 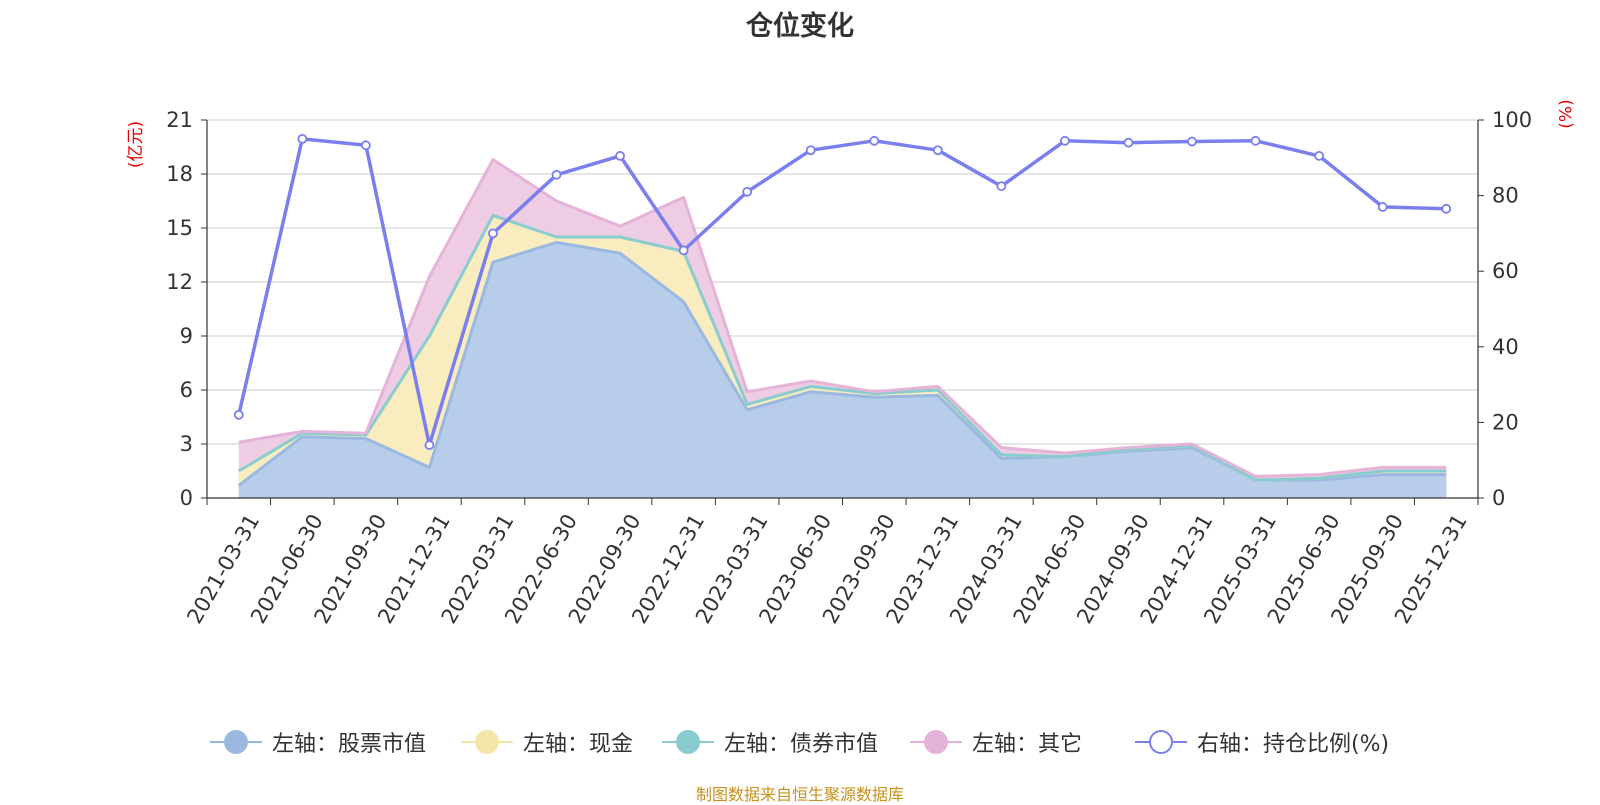 What do you see at coordinates (179, 282) in the screenshot?
I see `left-tick-label: 12` at bounding box center [179, 282].